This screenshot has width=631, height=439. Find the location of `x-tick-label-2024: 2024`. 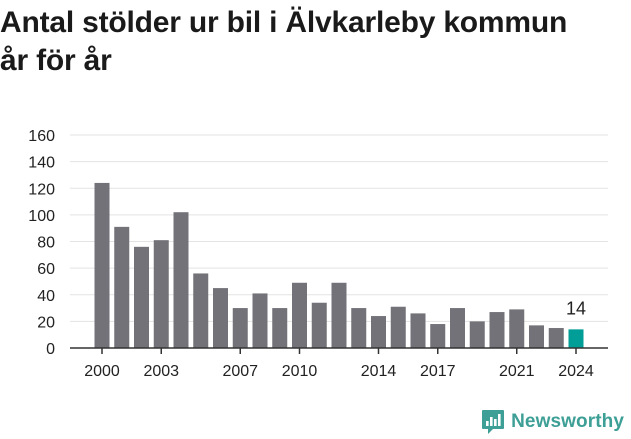

x-tick-label-2024: 2024 is located at coordinates (576, 371).